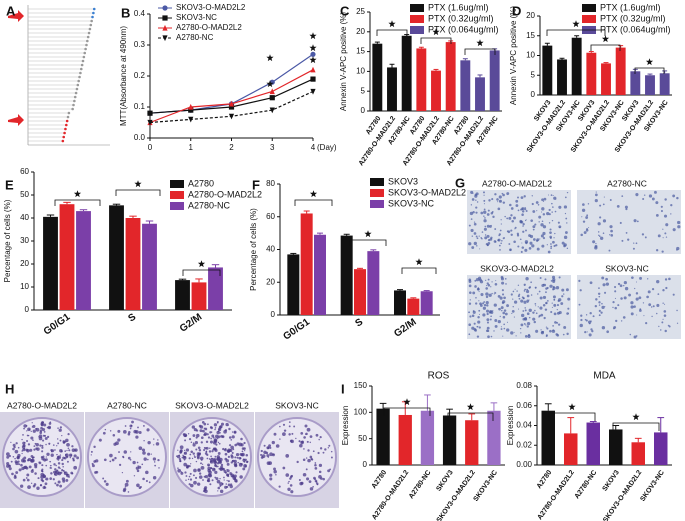  I want to click on y-tick-label: 0, so click(363, 110).